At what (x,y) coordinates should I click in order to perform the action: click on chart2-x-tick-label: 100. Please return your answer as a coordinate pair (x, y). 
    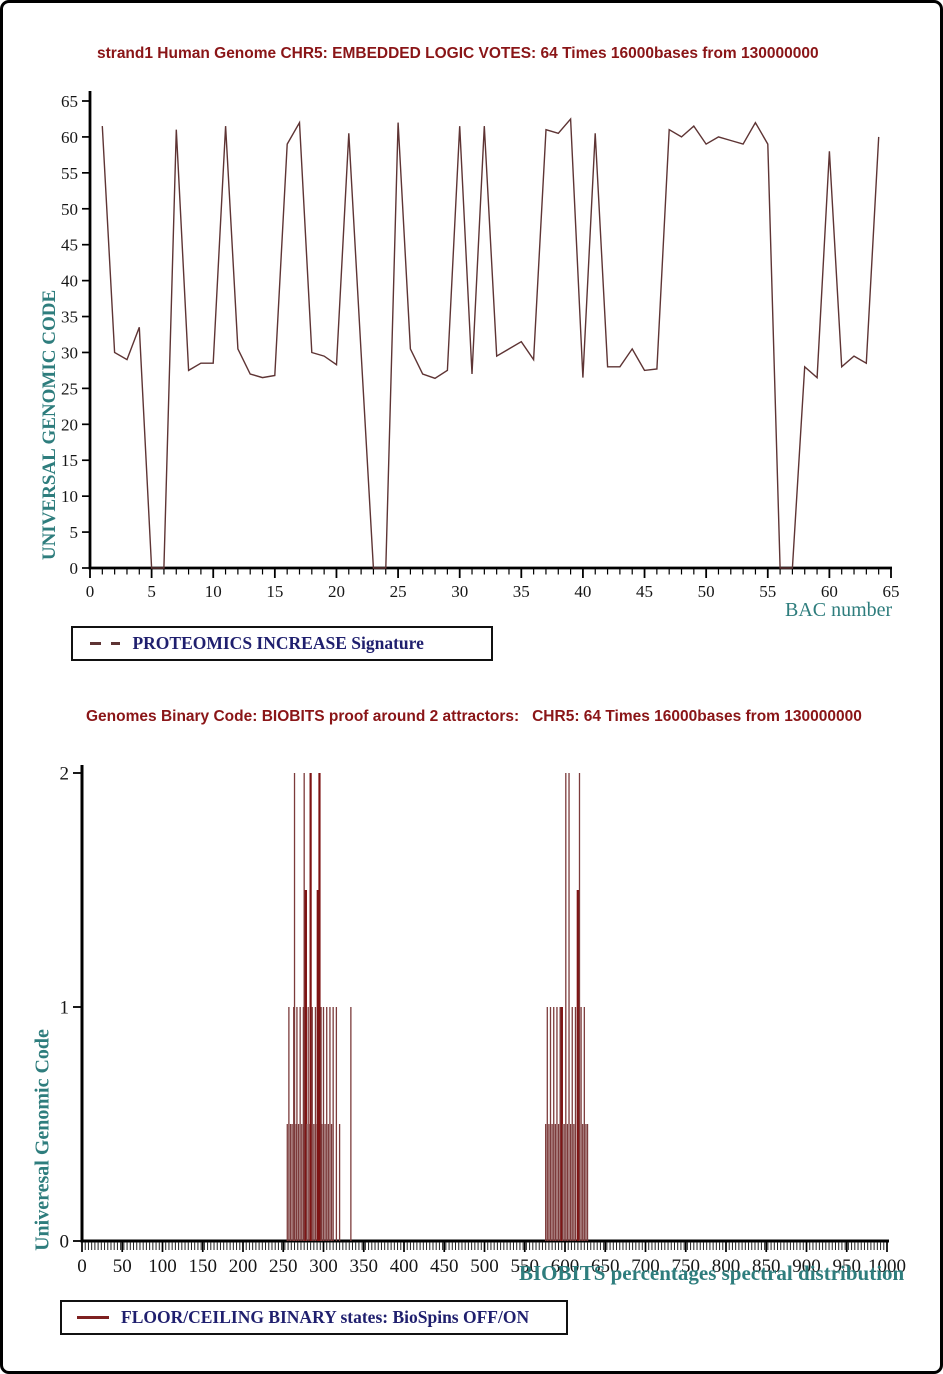
    Looking at the image, I should click on (162, 1266).